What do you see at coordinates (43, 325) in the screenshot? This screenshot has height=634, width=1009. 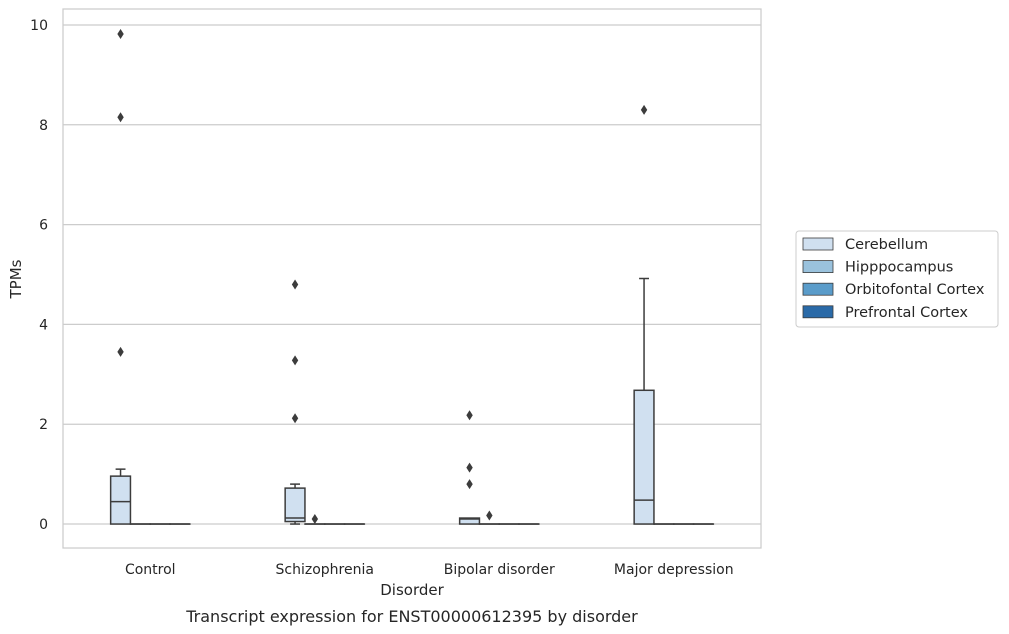 I see `y-tick-label: 4` at bounding box center [43, 325].